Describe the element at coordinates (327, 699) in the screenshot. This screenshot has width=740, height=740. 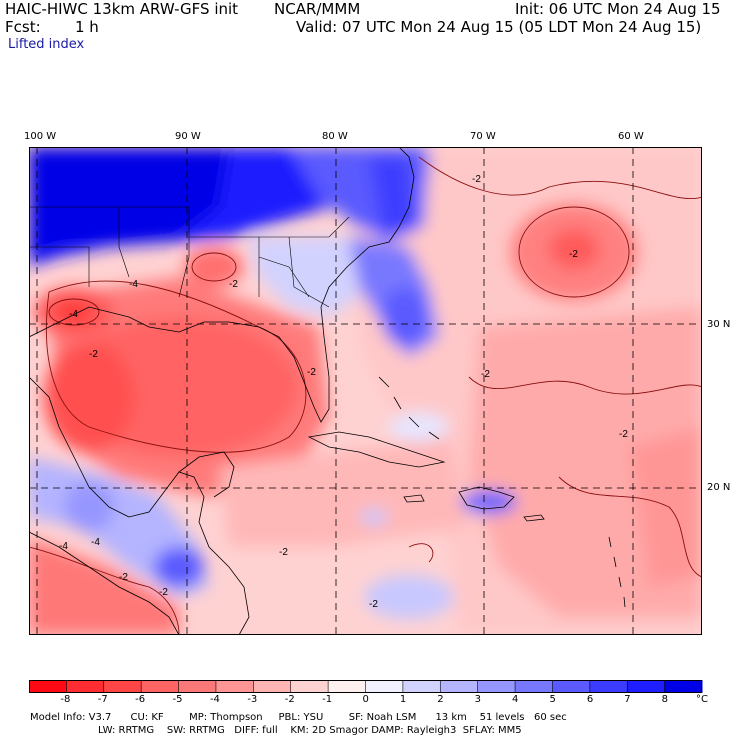
I see `colorbar-tick-label: -1` at that location.